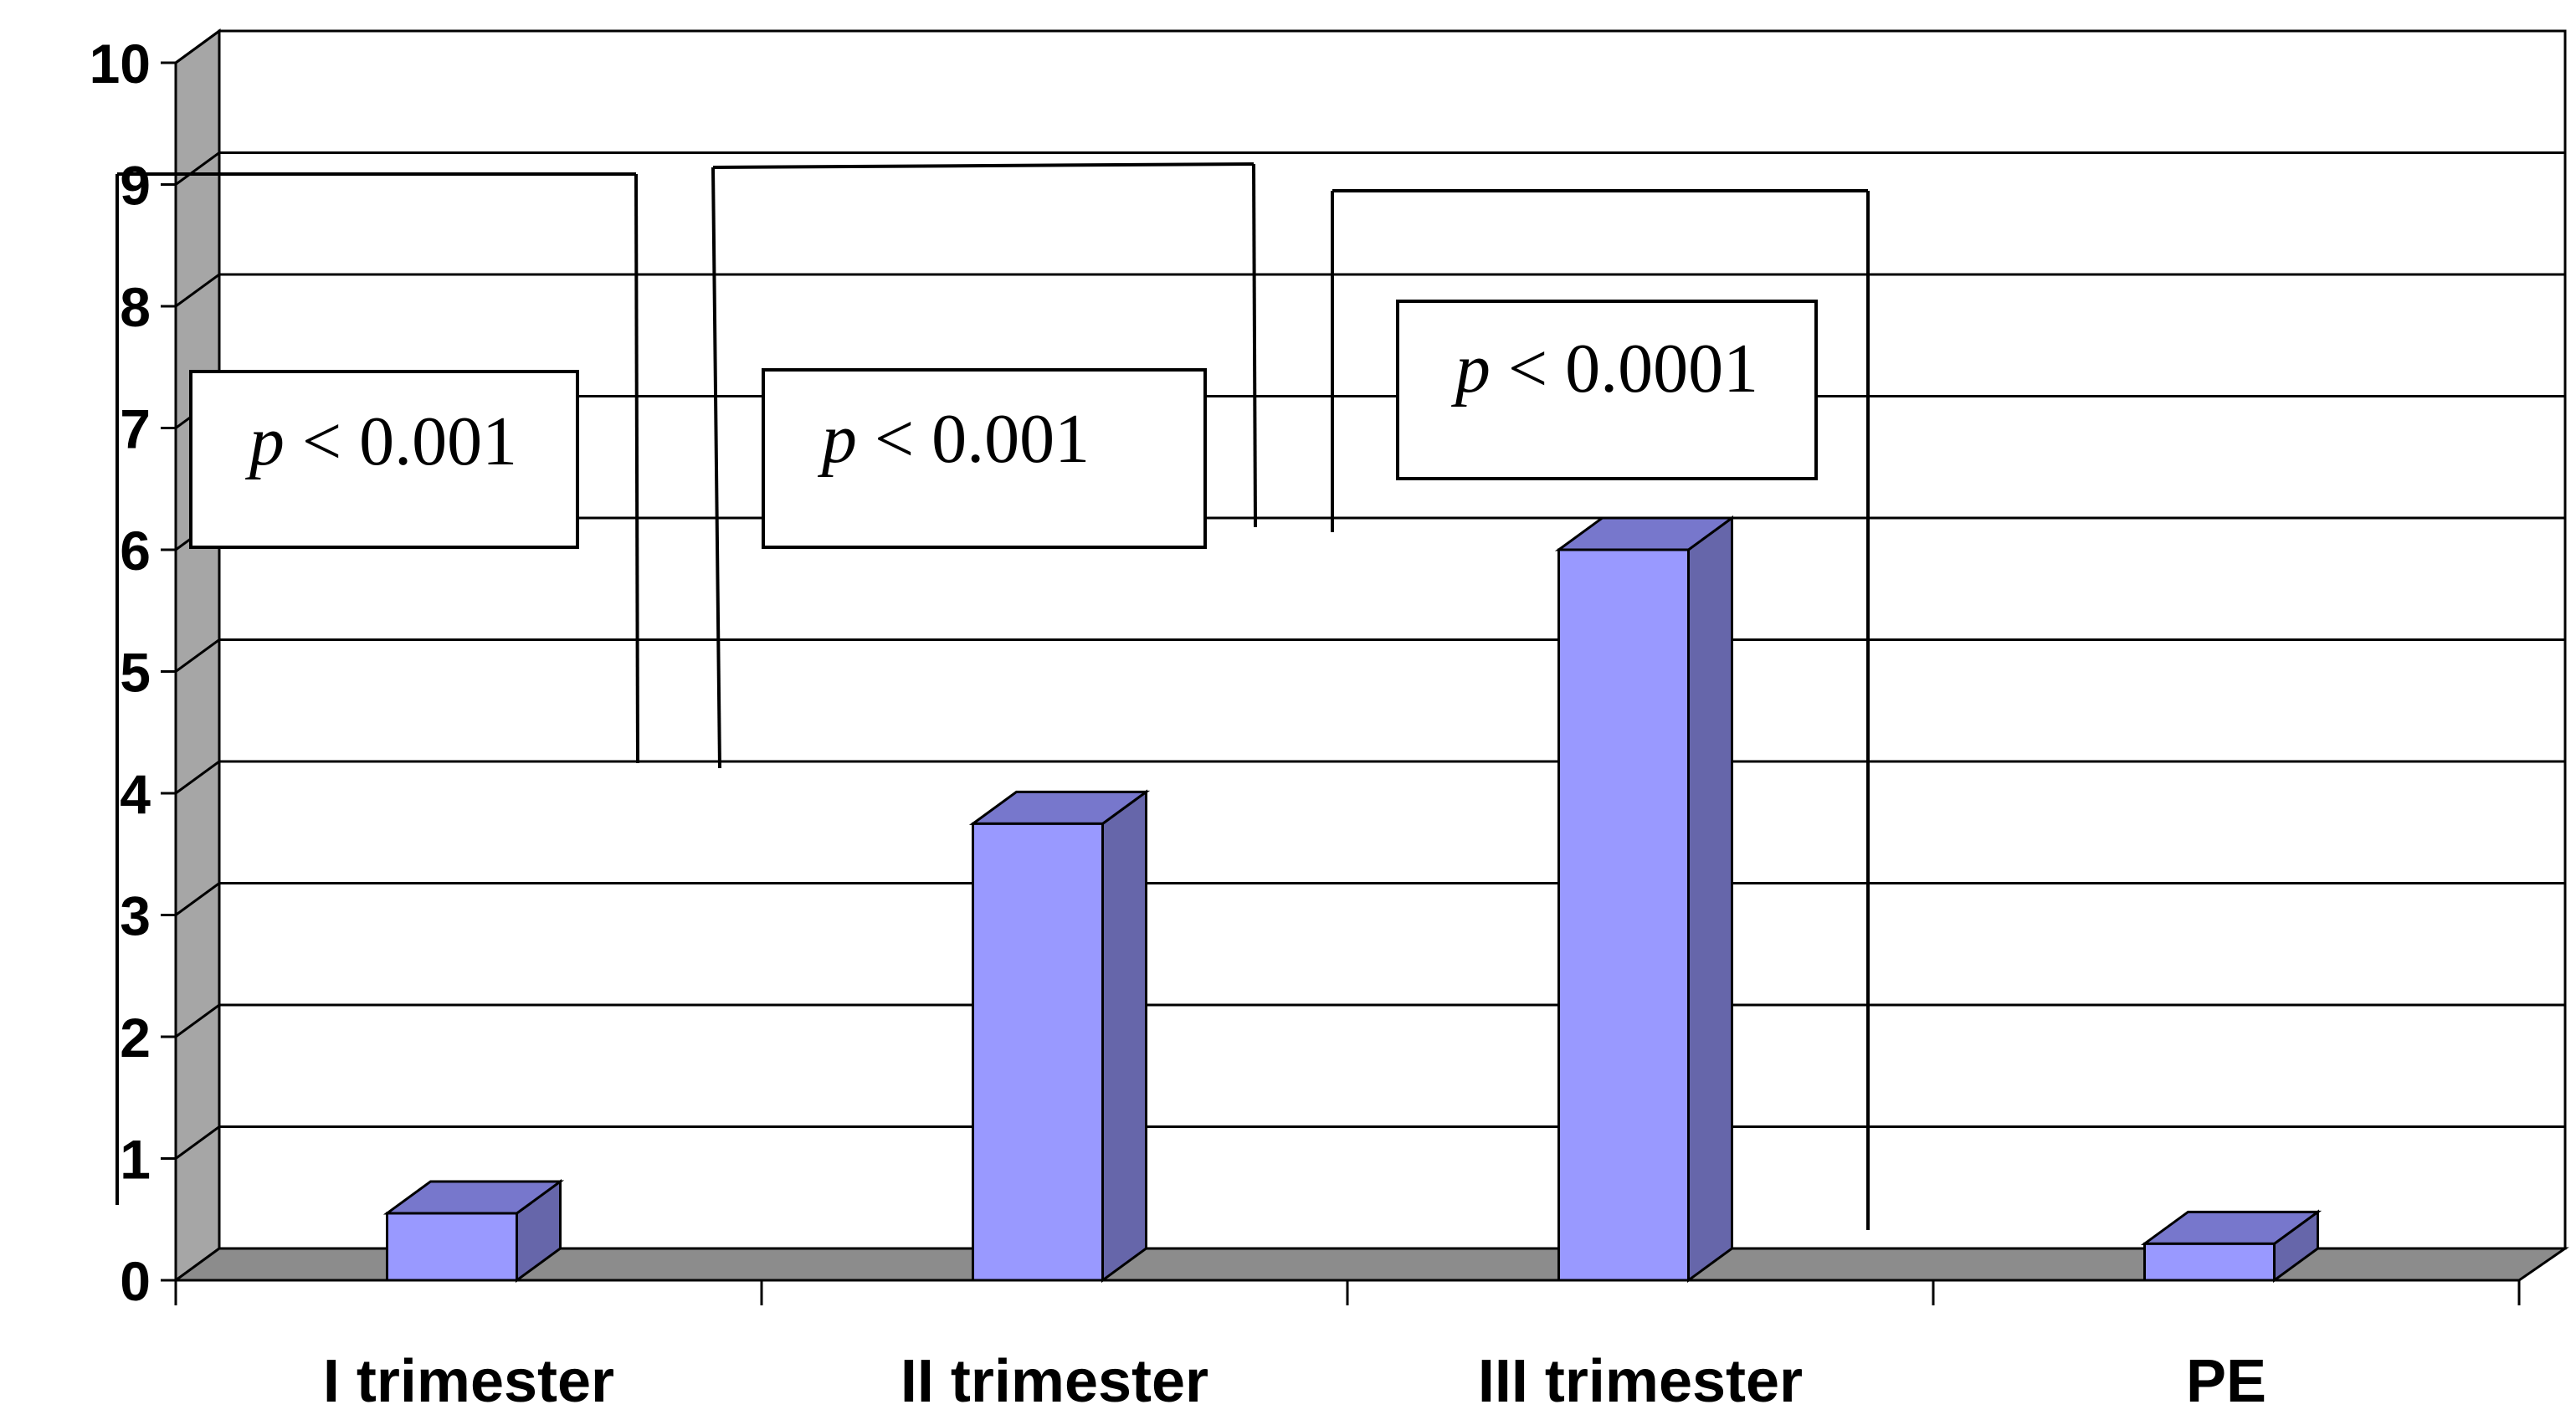 This screenshot has width=2576, height=1420. Describe the element at coordinates (468, 1382) in the screenshot. I see `x-tick-label: I trimester` at that location.